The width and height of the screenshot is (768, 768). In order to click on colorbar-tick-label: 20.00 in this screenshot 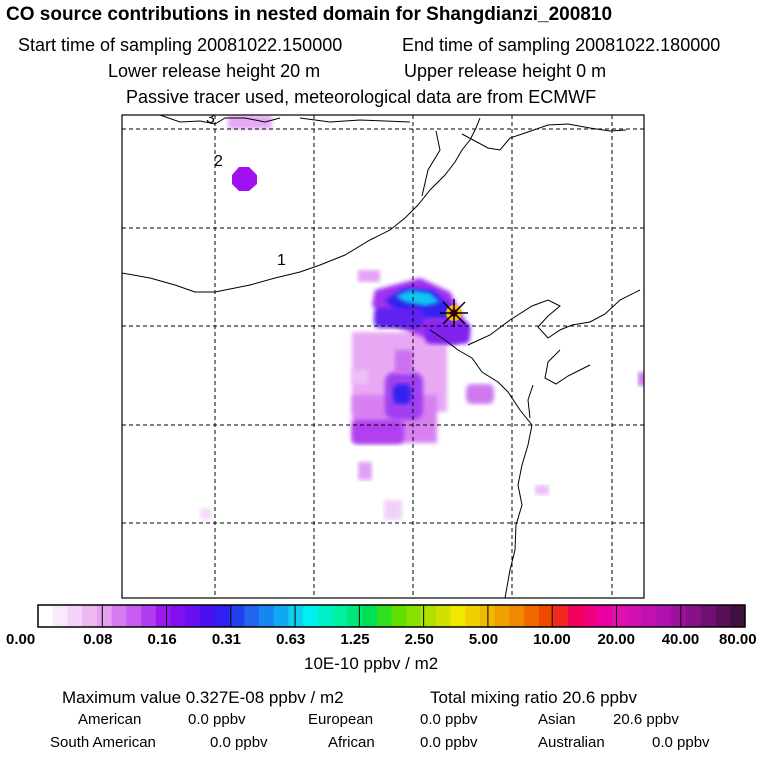, I will do `click(616, 639)`.